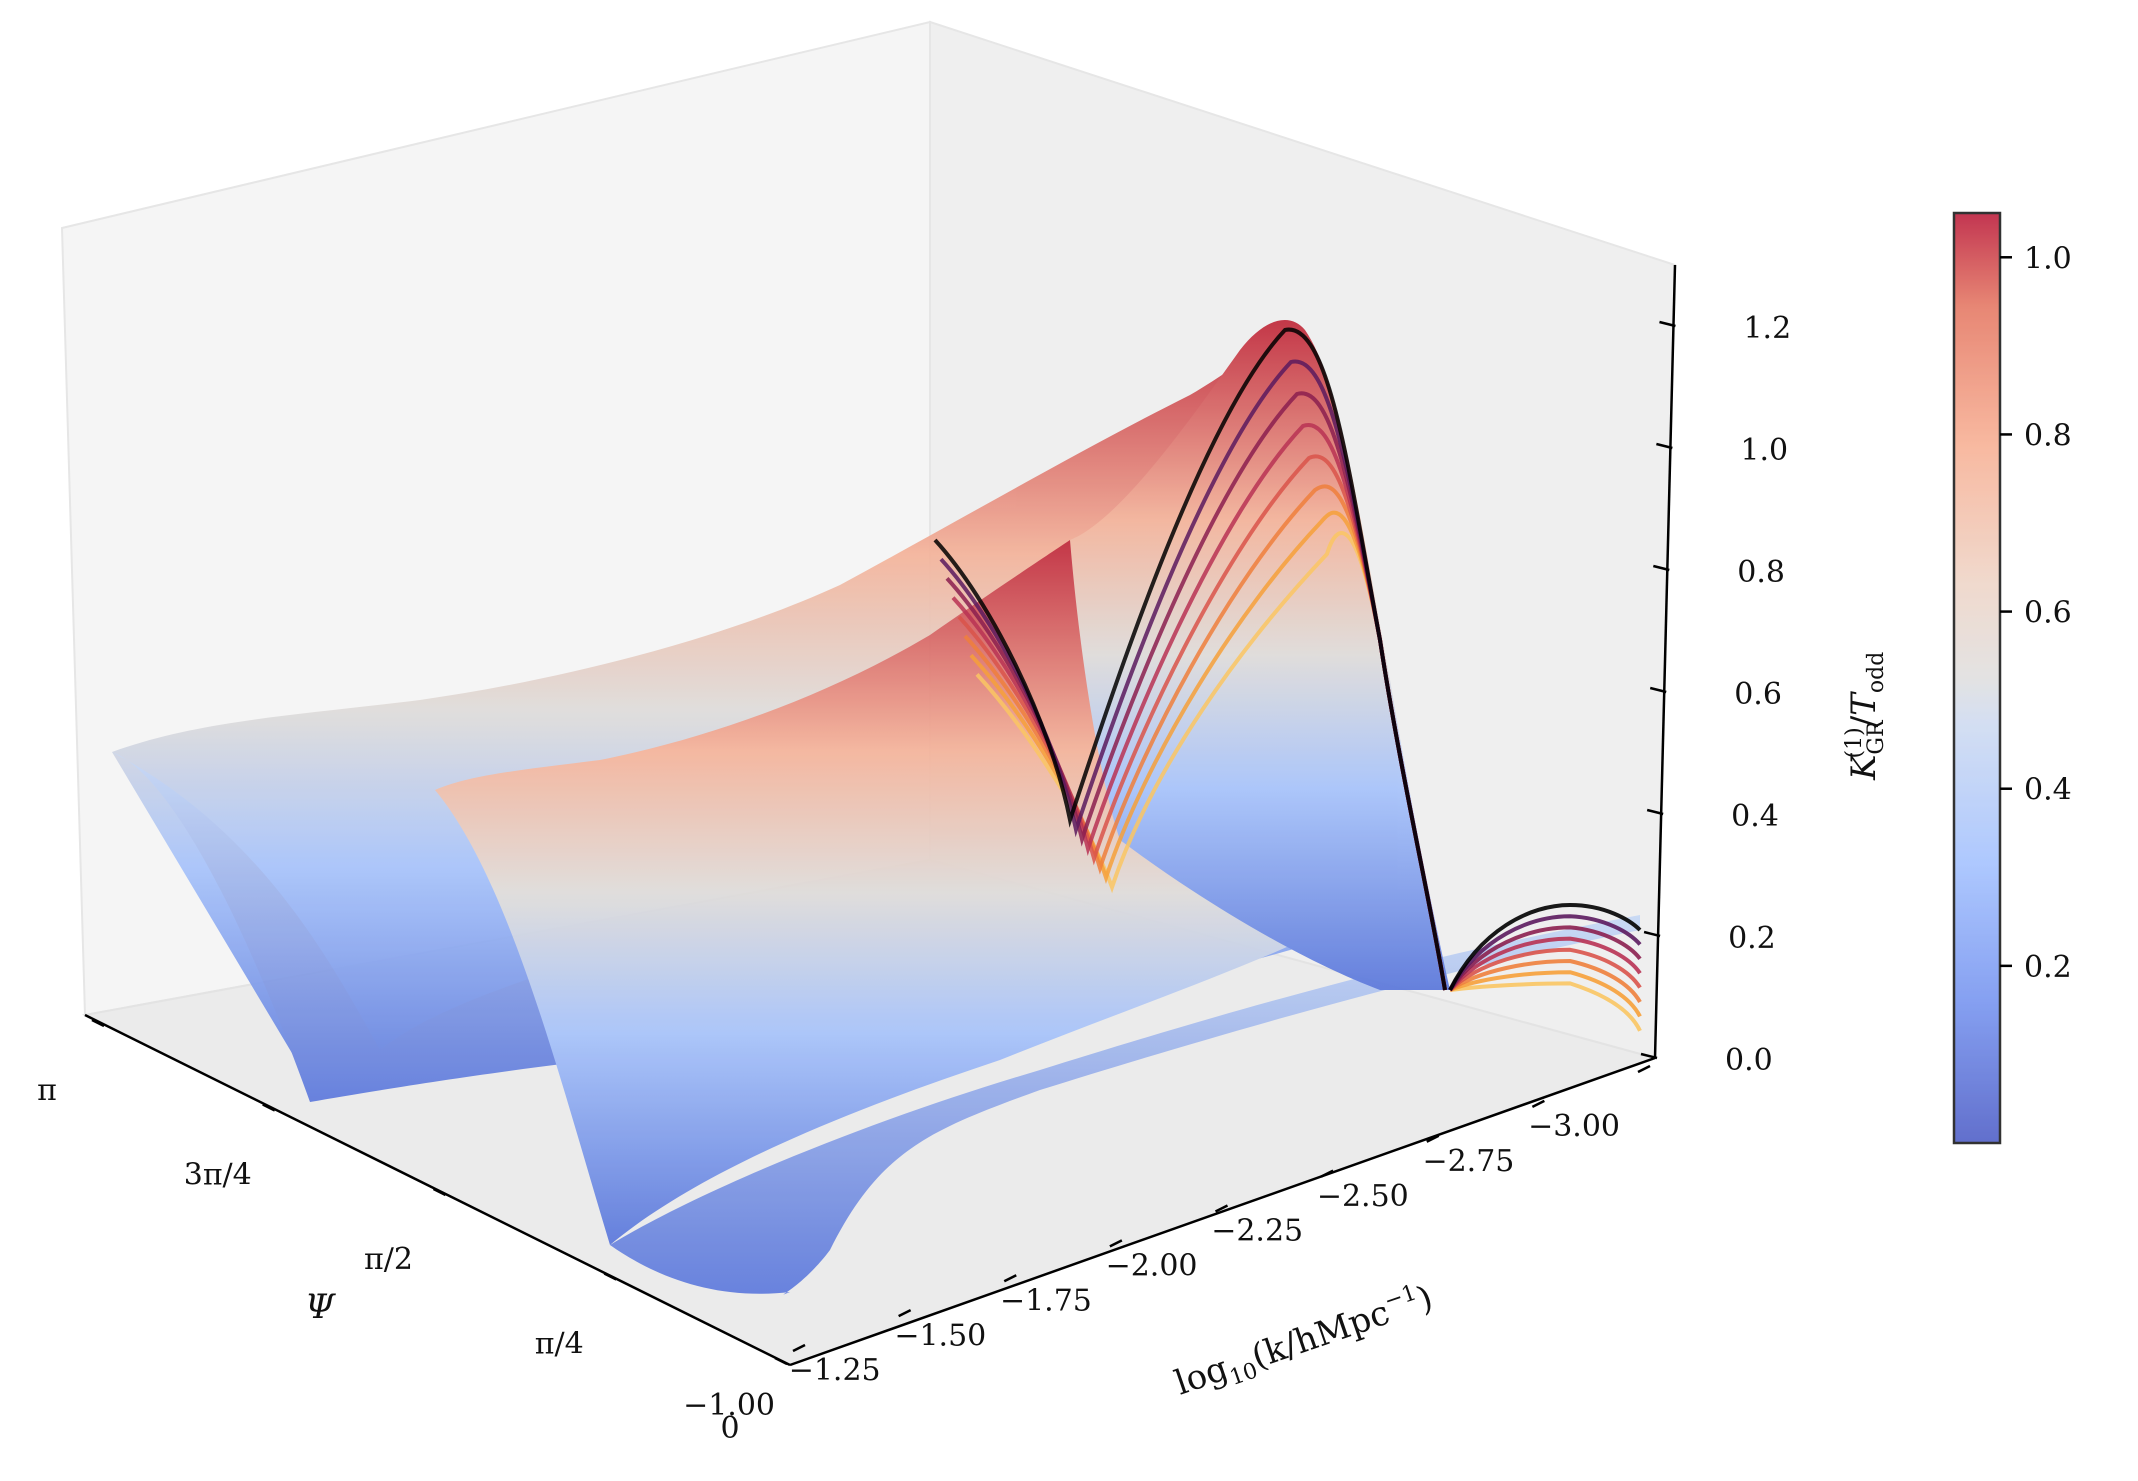 This screenshot has width=2138, height=1481. Describe the element at coordinates (376, 927) in the screenshot. I see `surface-left-wave` at that location.